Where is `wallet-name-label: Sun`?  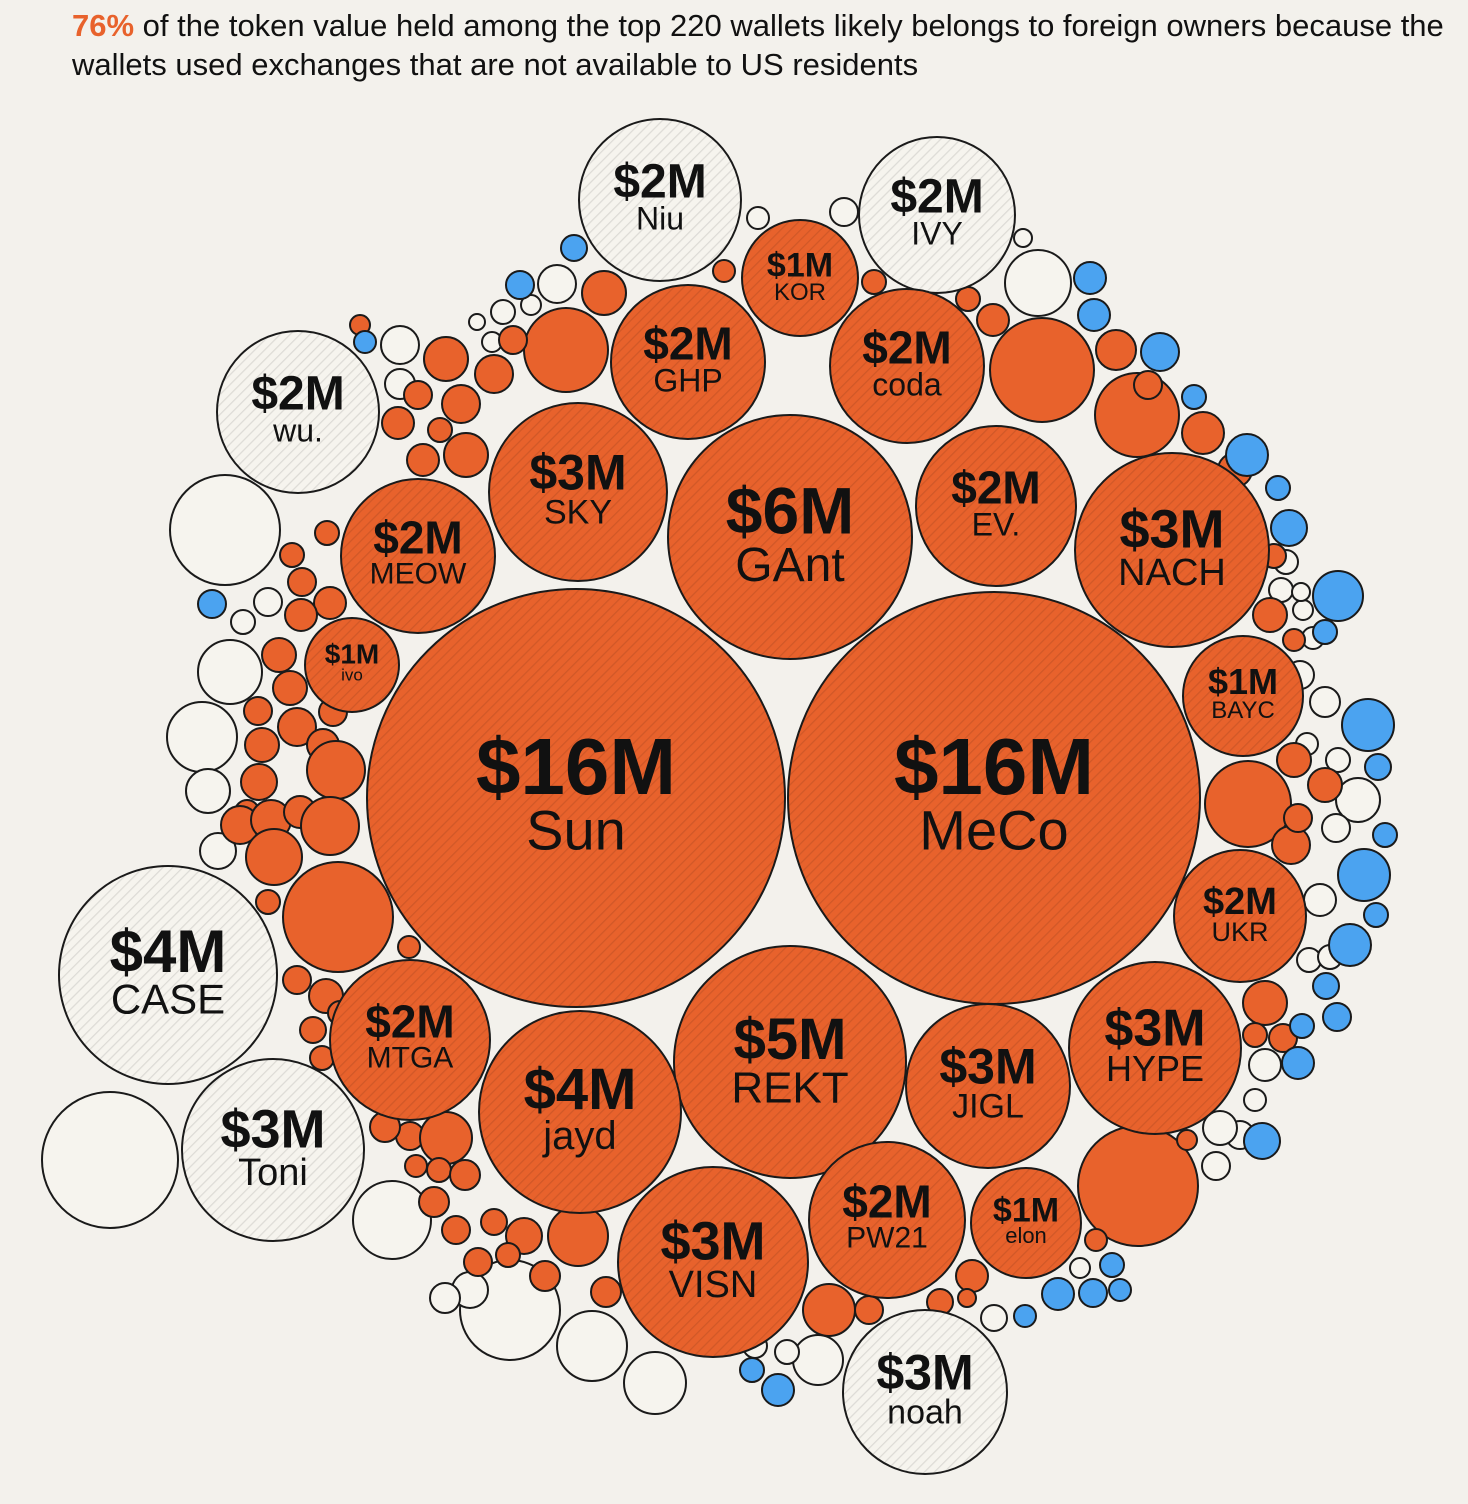
wallet-name-label: Sun is located at coordinates (576, 830).